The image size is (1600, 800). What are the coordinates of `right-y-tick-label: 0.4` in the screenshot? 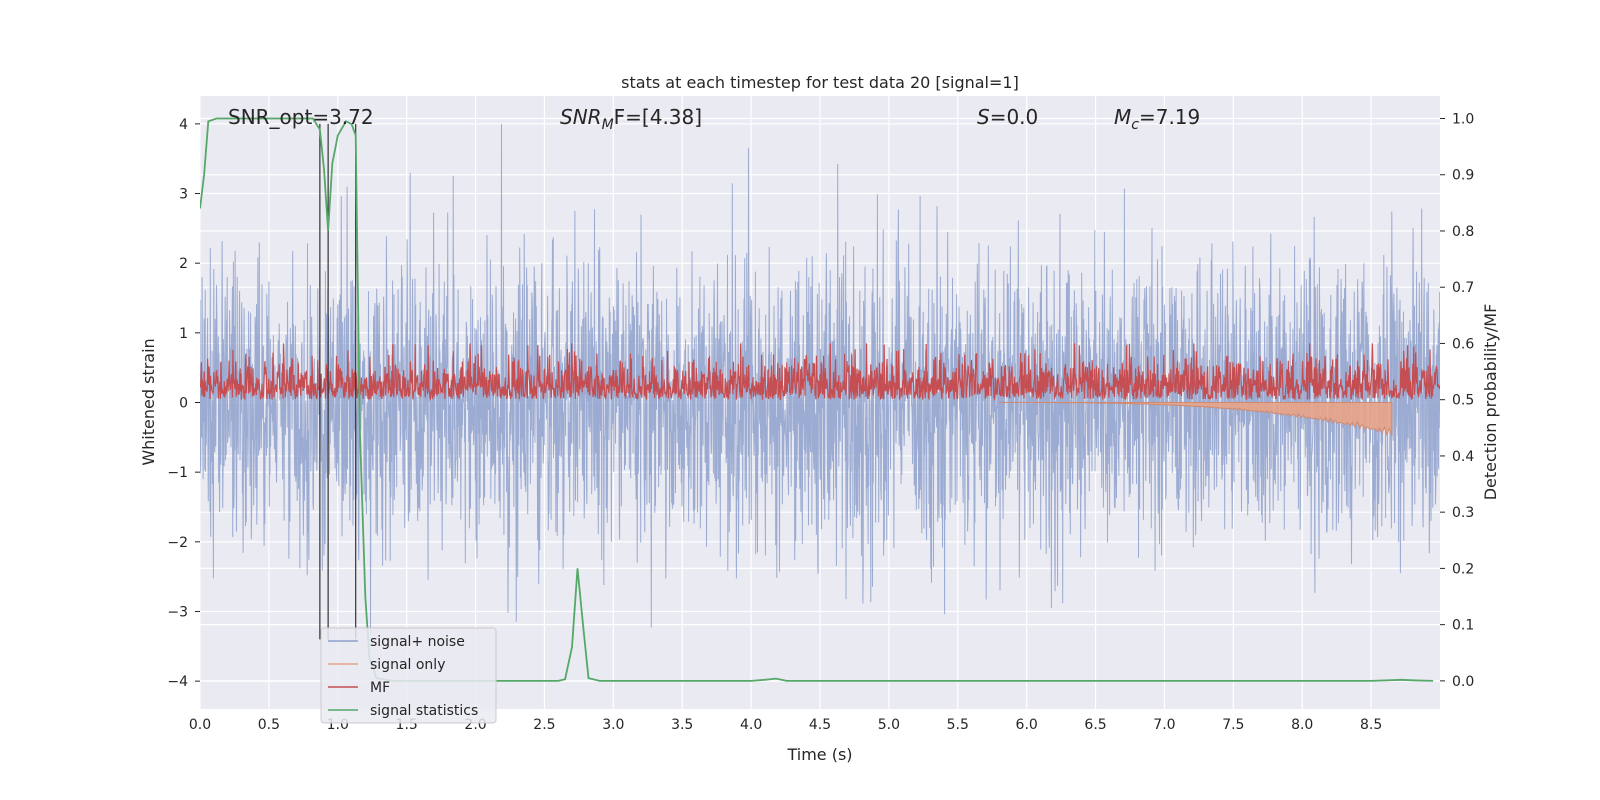 It's located at (1463, 457).